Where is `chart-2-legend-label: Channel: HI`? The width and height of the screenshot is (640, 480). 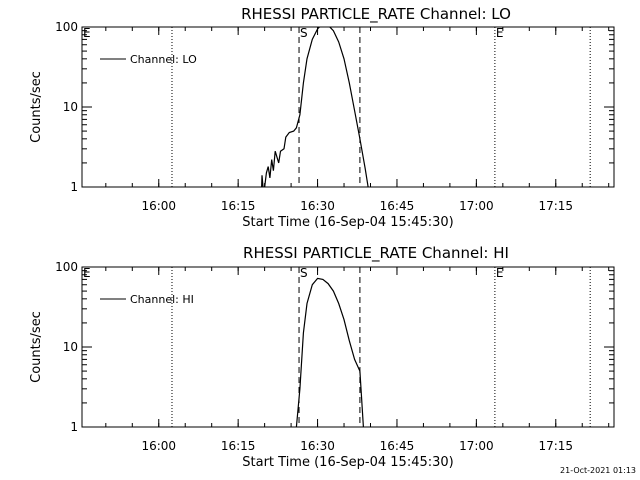
chart-2-legend-label: Channel: HI is located at coordinates (162, 299).